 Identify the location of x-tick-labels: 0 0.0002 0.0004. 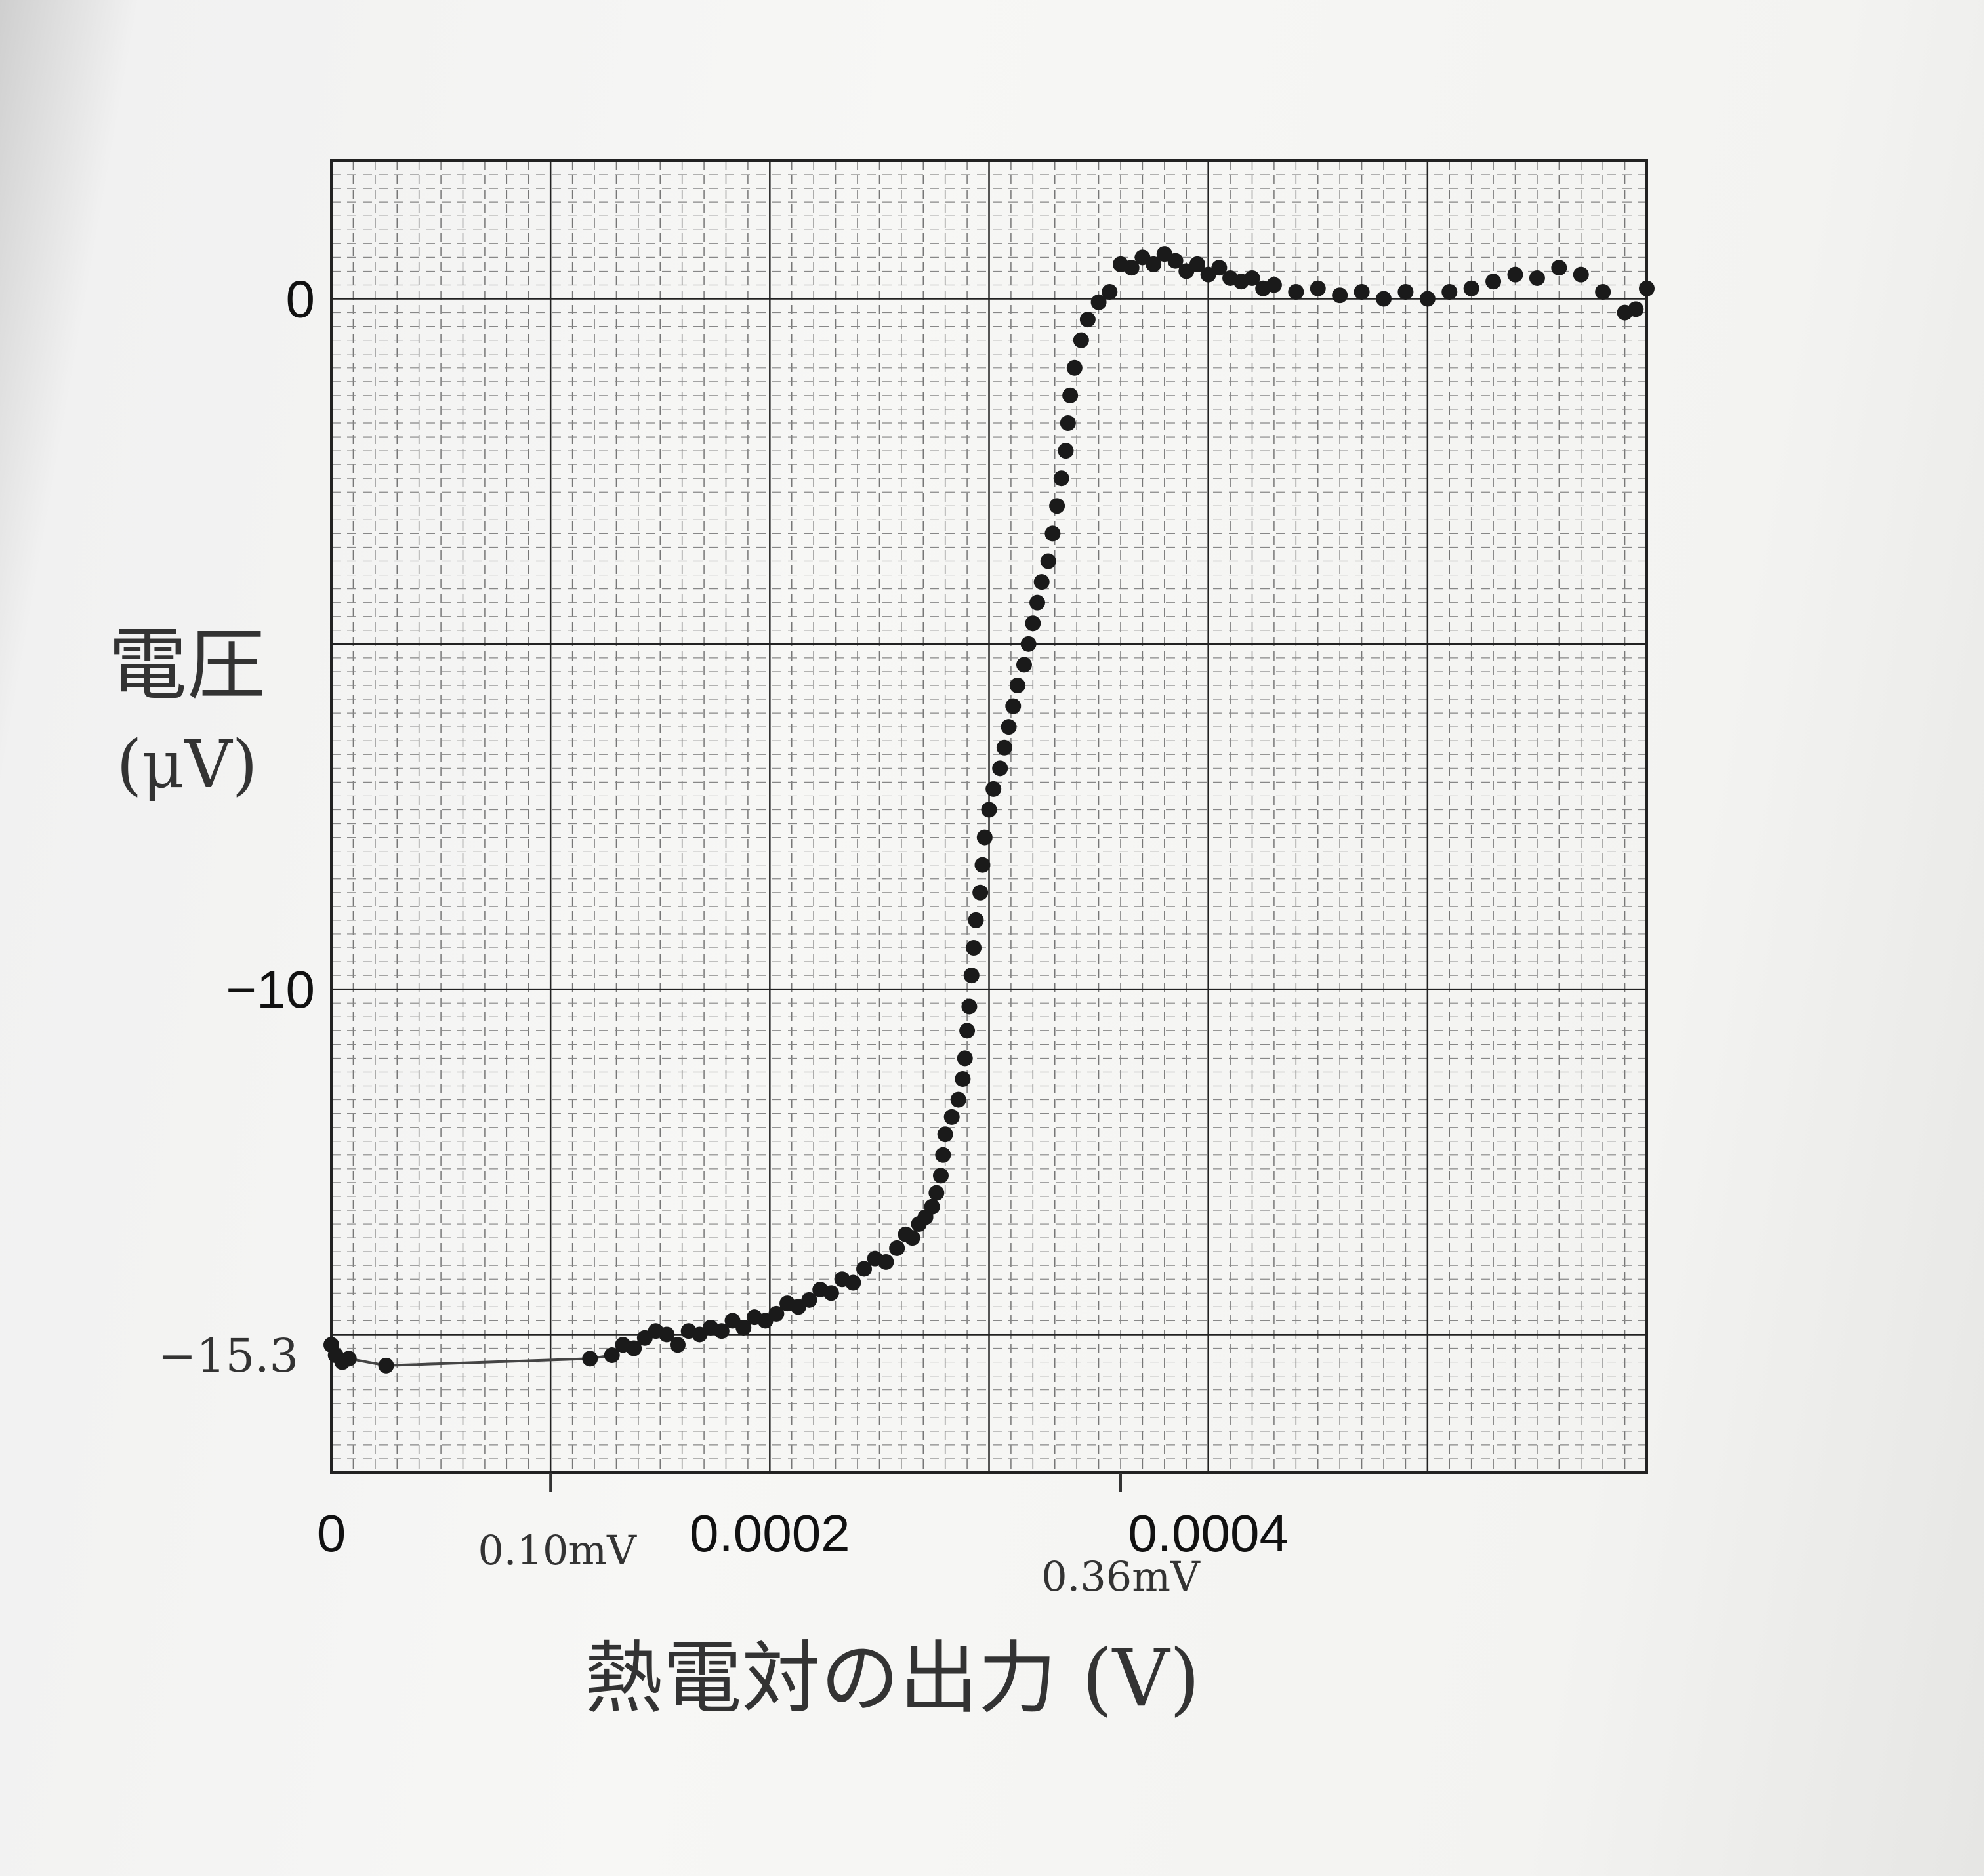
(803, 1533).